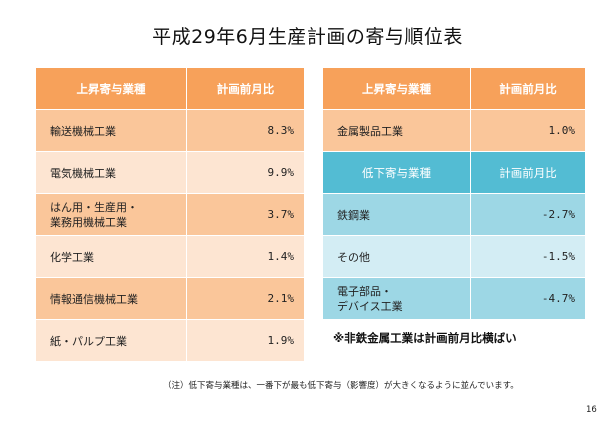 Image resolution: width=615 pixels, height=426 pixels. What do you see at coordinates (111, 130) in the screenshot?
I see `industry-name: 輸送機械工業` at bounding box center [111, 130].